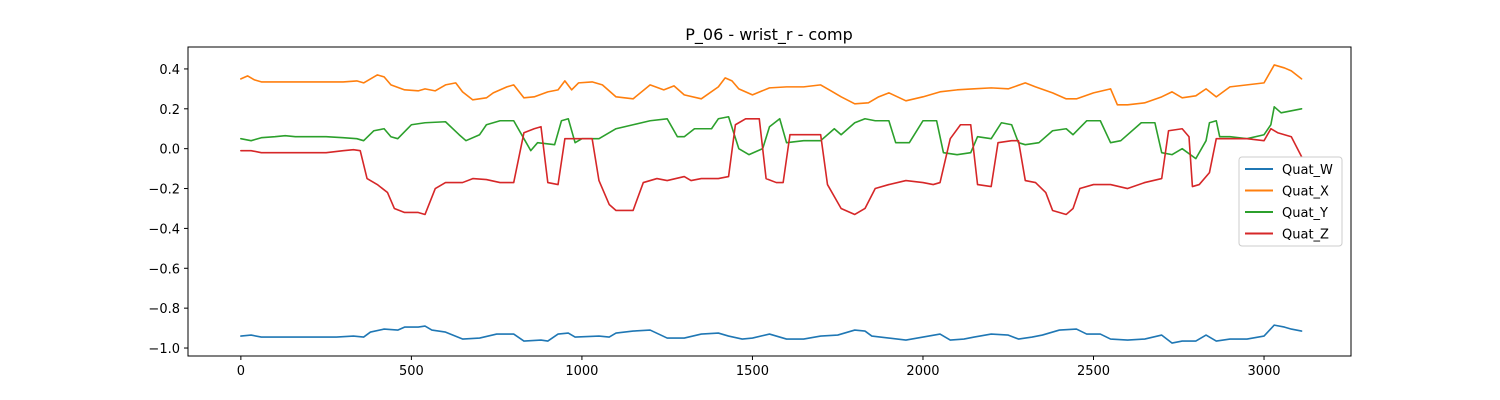 The height and width of the screenshot is (400, 1500). Describe the element at coordinates (1305, 192) in the screenshot. I see `legend-label-quat-x: Quat_X` at that location.